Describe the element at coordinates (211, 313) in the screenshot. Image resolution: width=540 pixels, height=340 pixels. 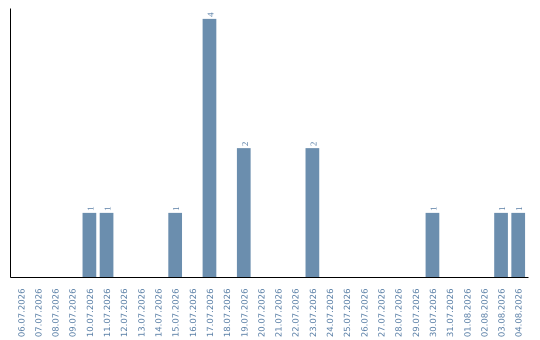
I see `x-tick-label: 17.07.2026` at that location.